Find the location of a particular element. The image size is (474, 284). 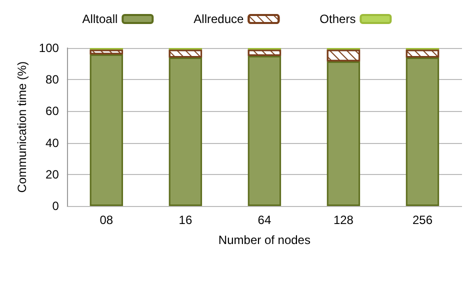

y-tick-label: 20 is located at coordinates (53, 174).